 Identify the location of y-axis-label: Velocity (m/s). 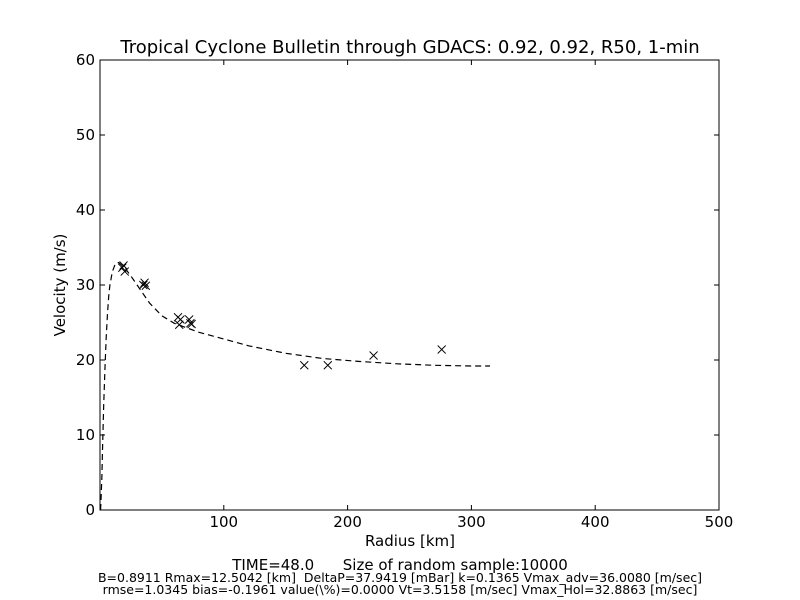
(60, 285).